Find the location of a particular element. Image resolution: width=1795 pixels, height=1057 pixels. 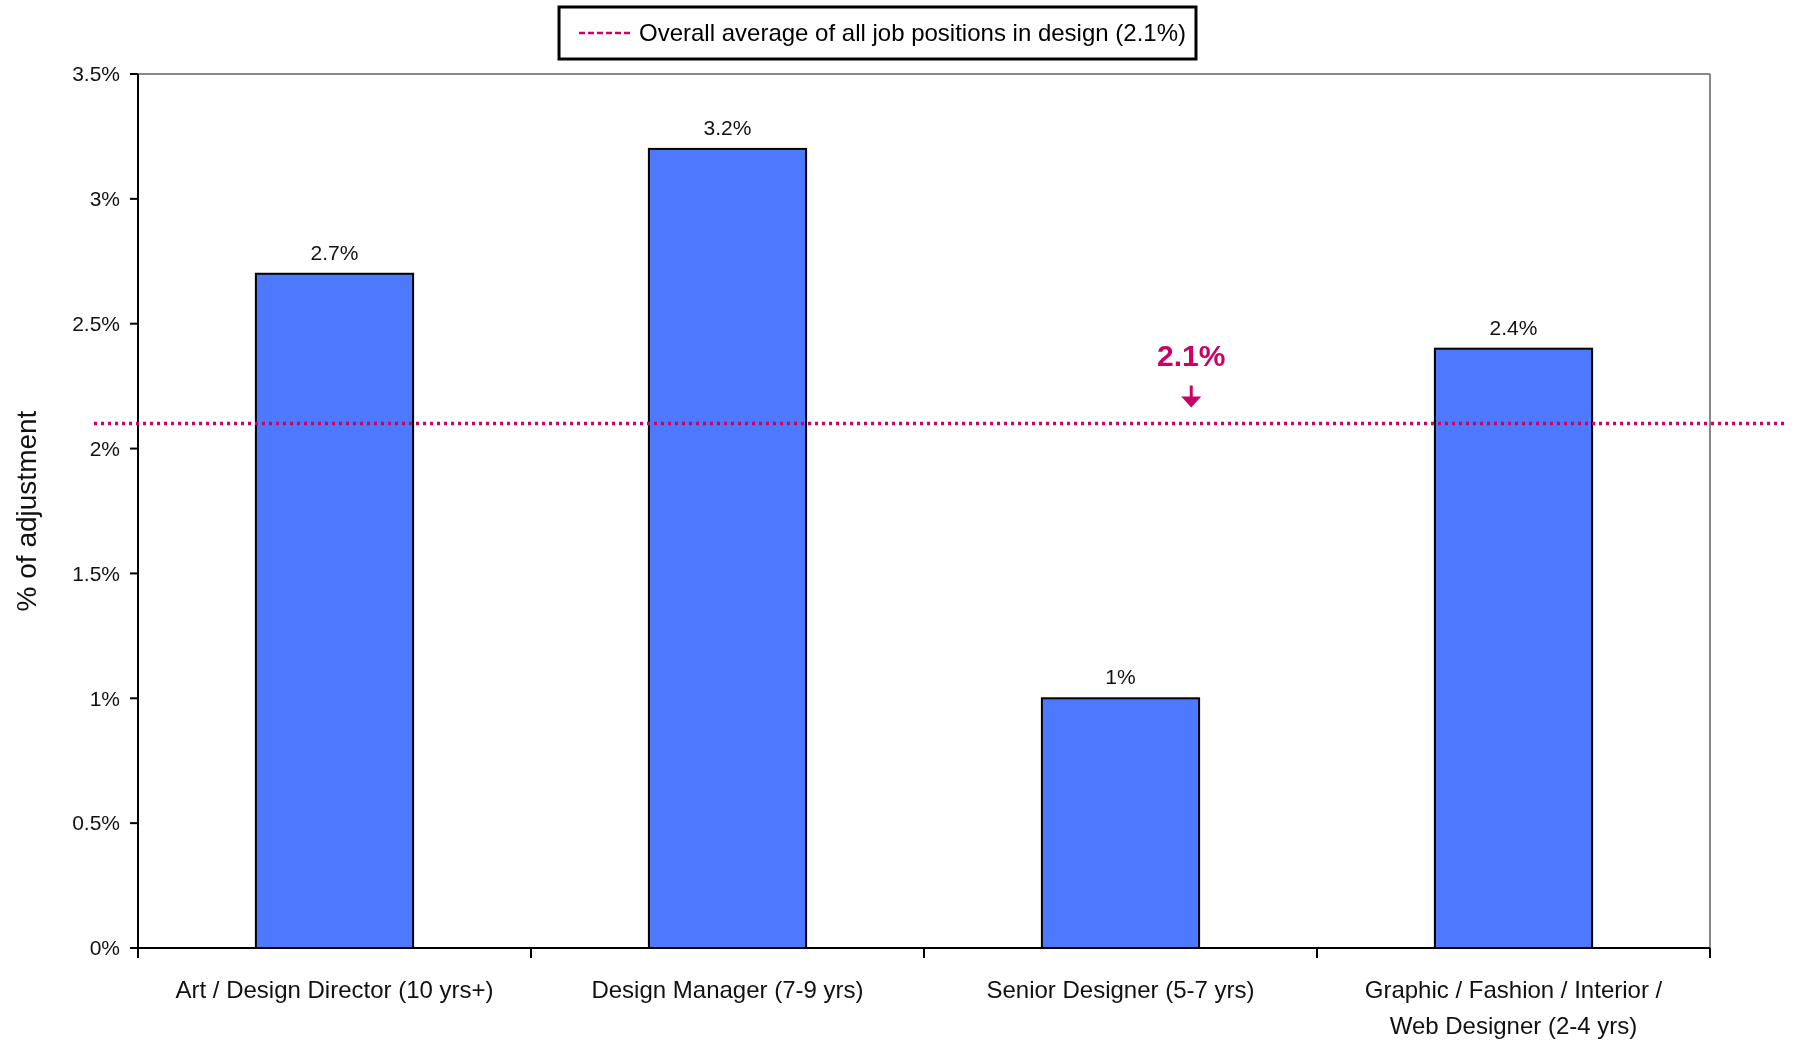

y-tick-label: 3.5% is located at coordinates (96, 74).